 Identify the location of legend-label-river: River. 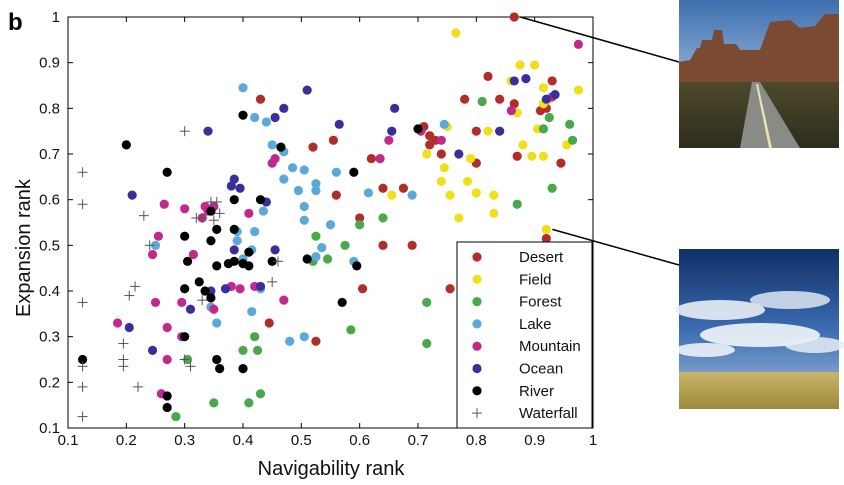
(536, 391).